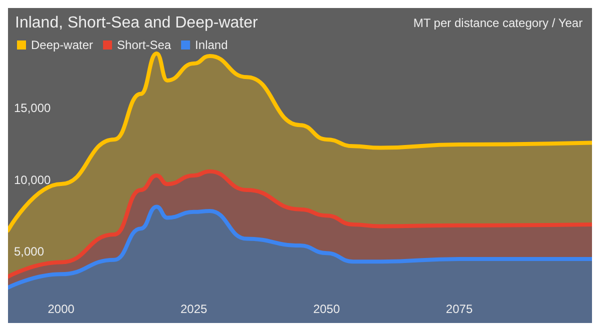 Image resolution: width=600 pixels, height=331 pixels. What do you see at coordinates (29, 251) in the screenshot?
I see `y-tick-label: 5,000` at bounding box center [29, 251].